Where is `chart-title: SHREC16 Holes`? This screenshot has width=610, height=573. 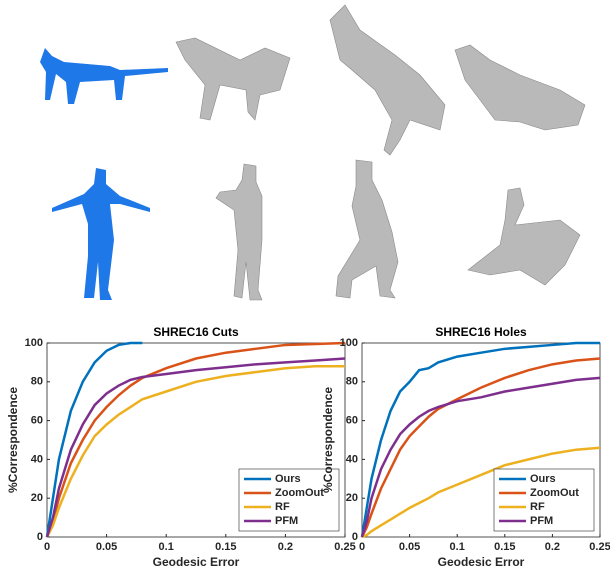 chart-title: SHREC16 Holes is located at coordinates (481, 332).